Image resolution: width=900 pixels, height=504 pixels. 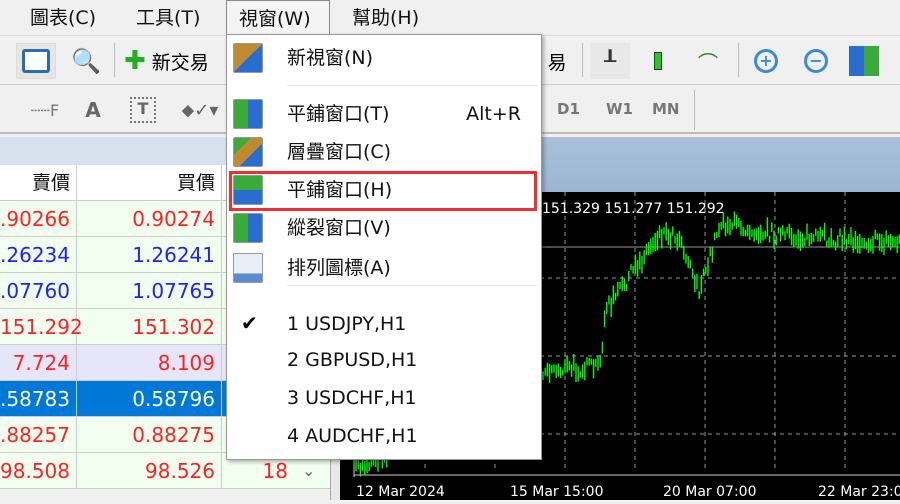 What do you see at coordinates (619, 109) in the screenshot?
I see `timeframe-w1: W1` at bounding box center [619, 109].